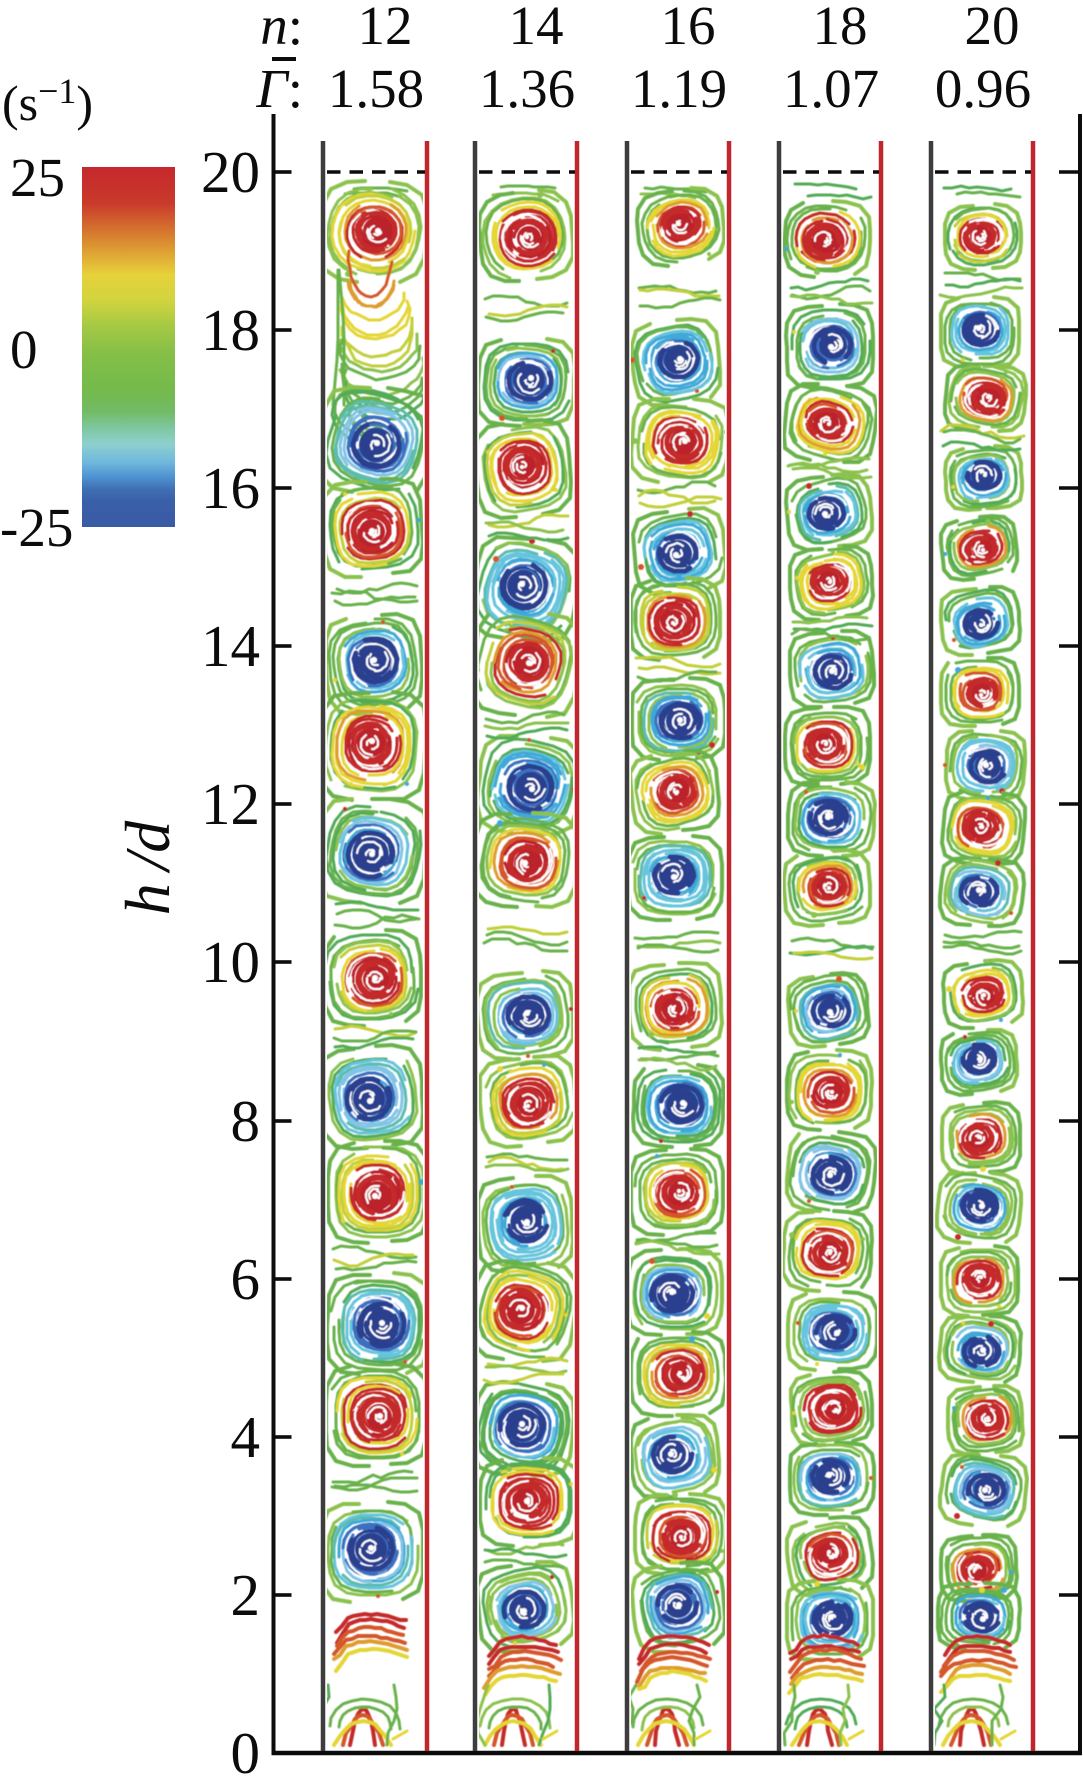 The height and width of the screenshot is (1784, 1083). I want to click on svg-text: Γ:, so click(279, 88).